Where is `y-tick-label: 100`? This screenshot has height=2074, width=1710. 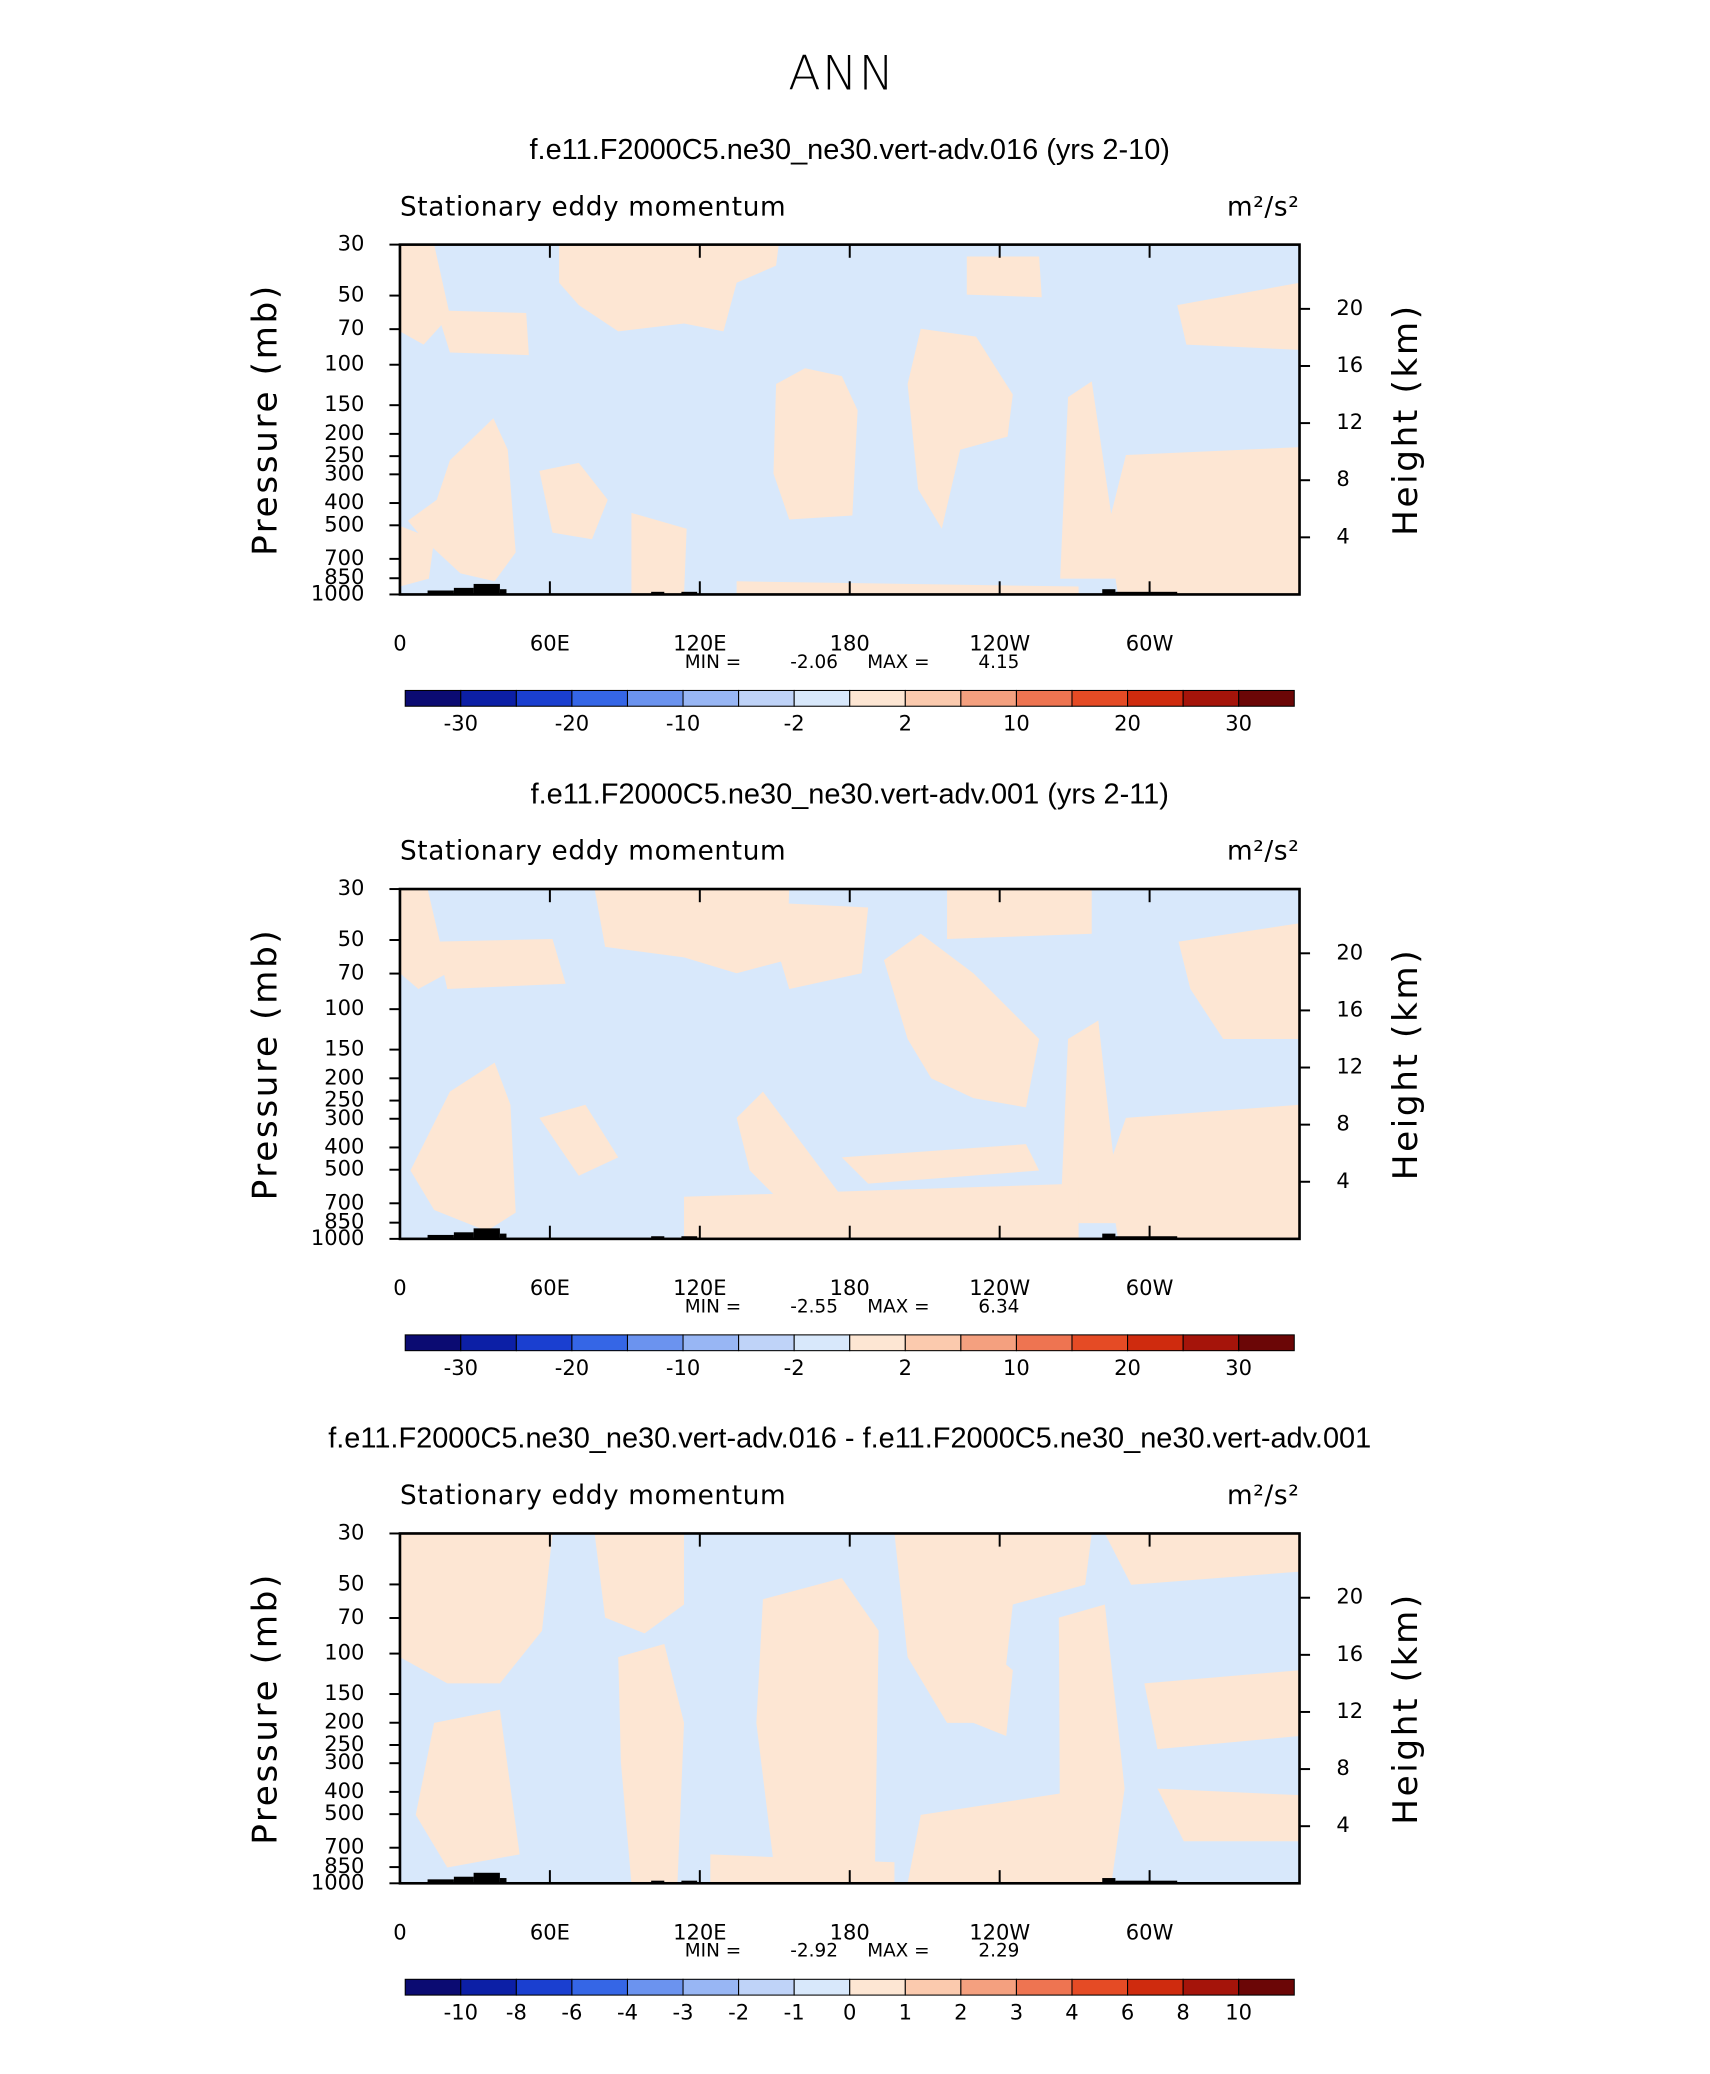
y-tick-label: 100 is located at coordinates (344, 363).